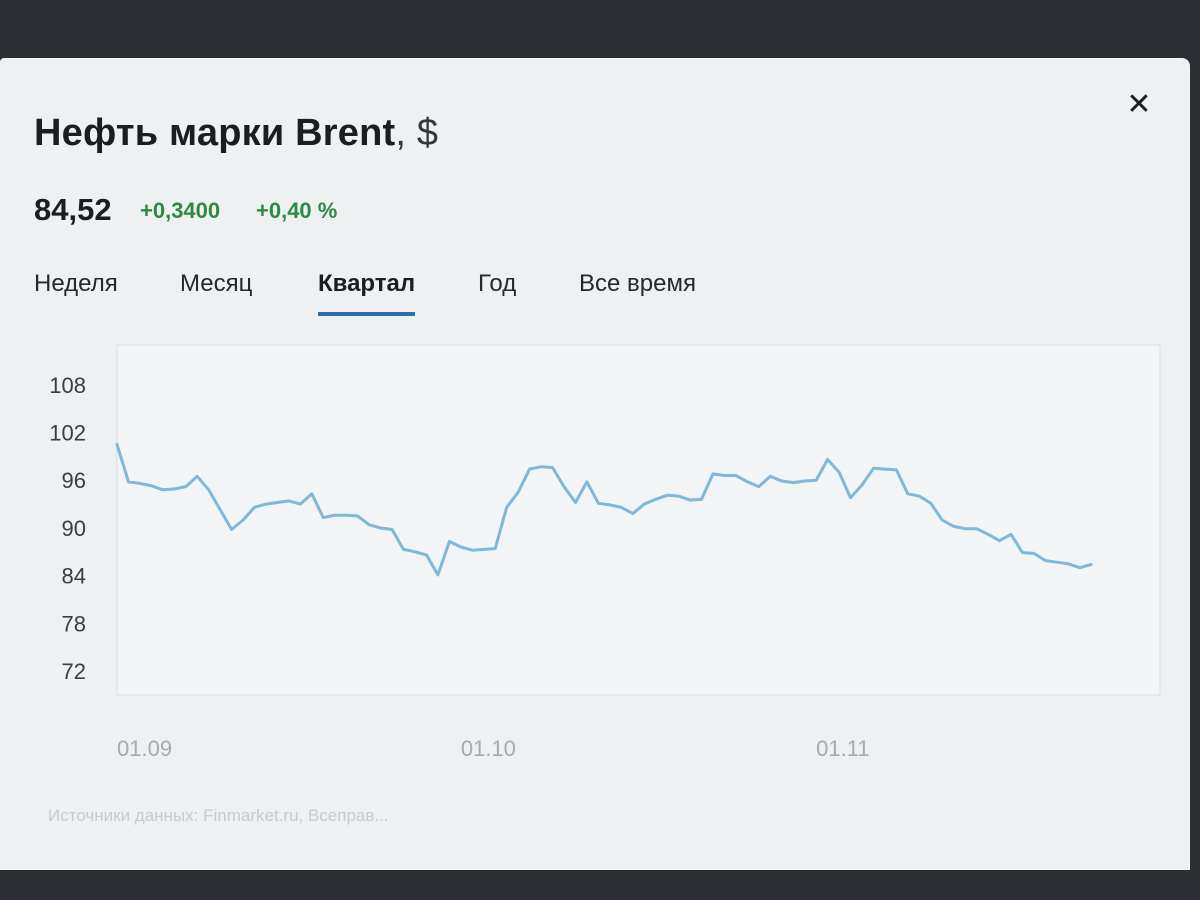  What do you see at coordinates (74, 528) in the screenshot?
I see `y-tick-label: 90` at bounding box center [74, 528].